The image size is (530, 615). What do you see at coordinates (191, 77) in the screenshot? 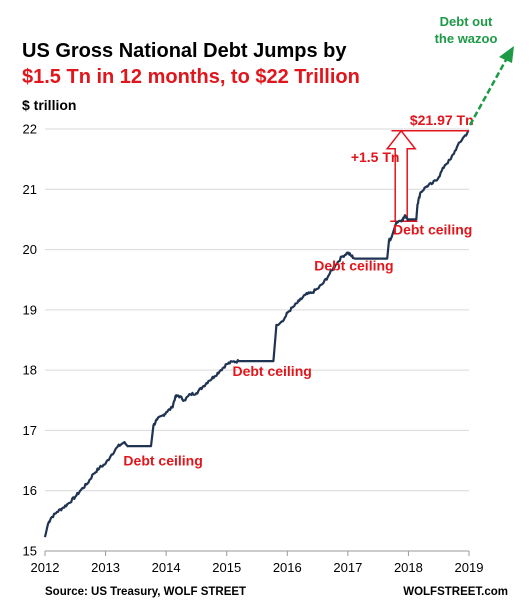
I see `chart-title-line2: $1.5 Tn in 12 months, to $22 Trillion` at bounding box center [191, 77].